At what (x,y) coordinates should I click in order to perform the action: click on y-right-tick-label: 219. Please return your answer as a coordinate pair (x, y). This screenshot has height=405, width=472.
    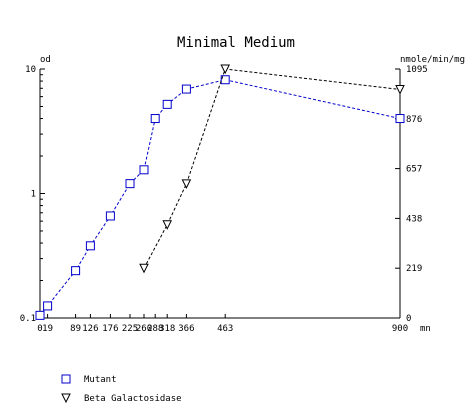
    Looking at the image, I should click on (414, 269).